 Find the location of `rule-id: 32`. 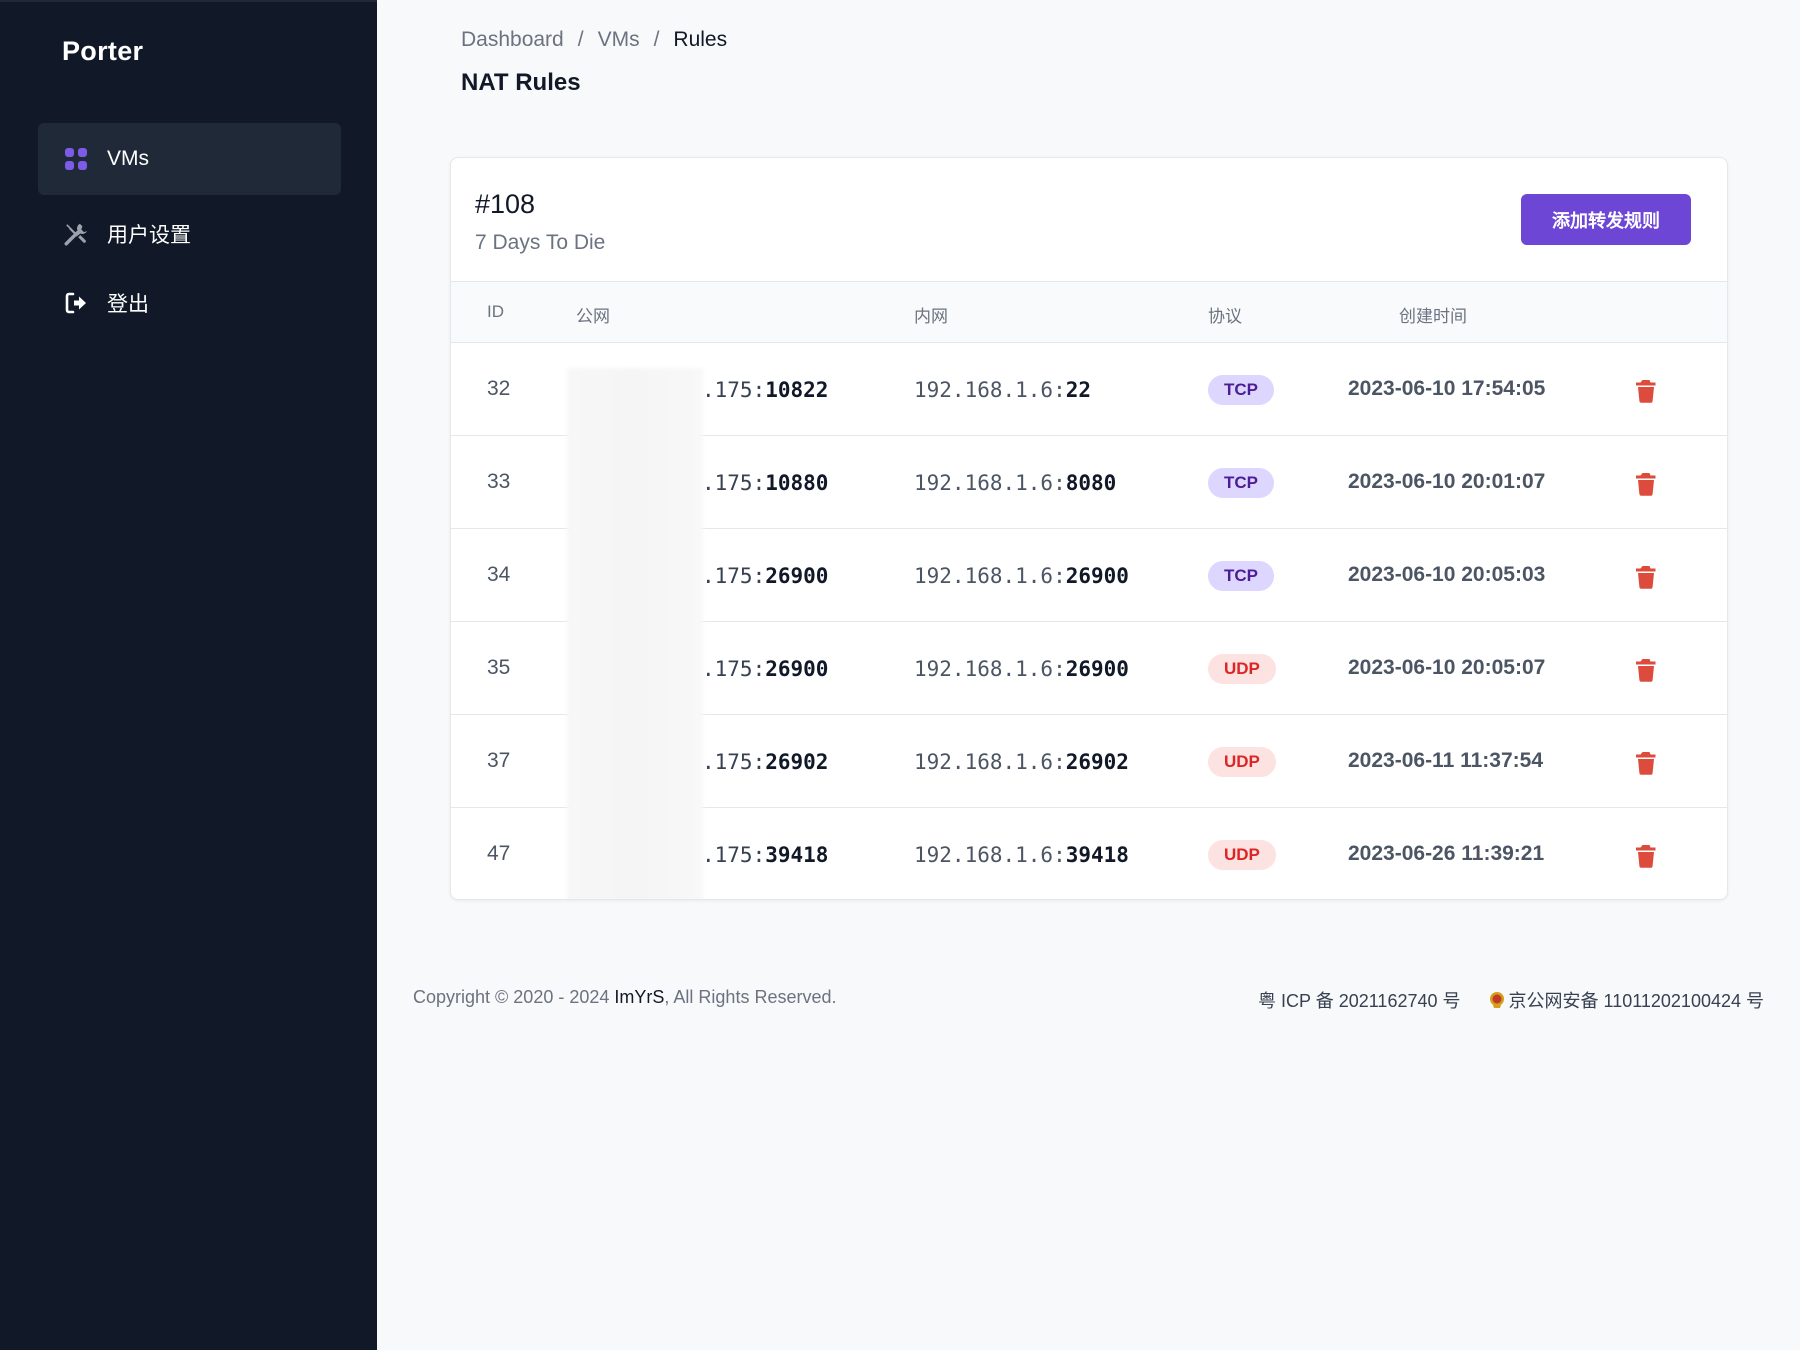

rule-id: 32 is located at coordinates (499, 388).